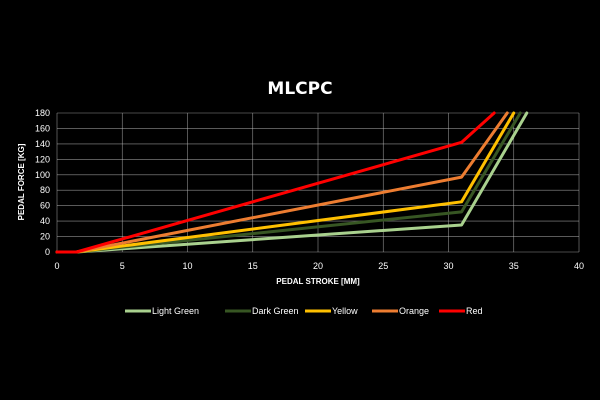 The height and width of the screenshot is (400, 600). I want to click on legend-label-dark-green: Dark Green, so click(275, 311).